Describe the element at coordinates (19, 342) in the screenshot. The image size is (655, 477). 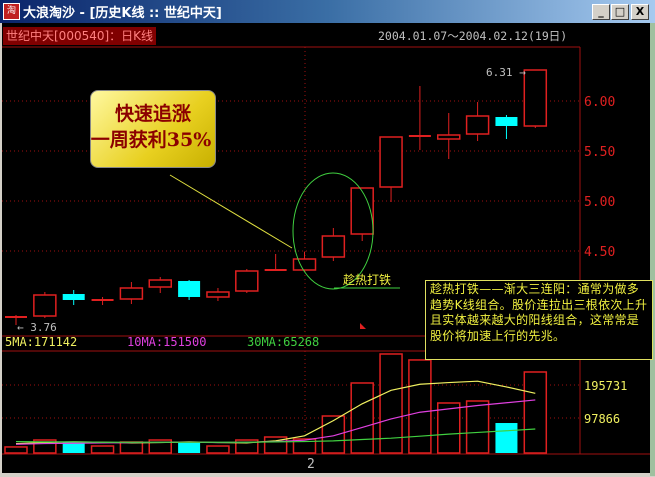
I see `ma5-label: 5MA:` at that location.